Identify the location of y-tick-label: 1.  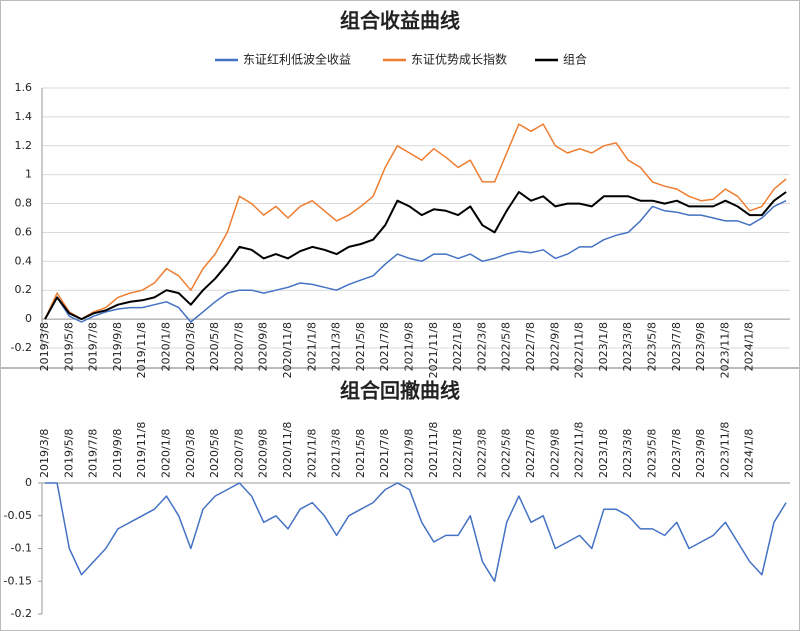
(28, 174).